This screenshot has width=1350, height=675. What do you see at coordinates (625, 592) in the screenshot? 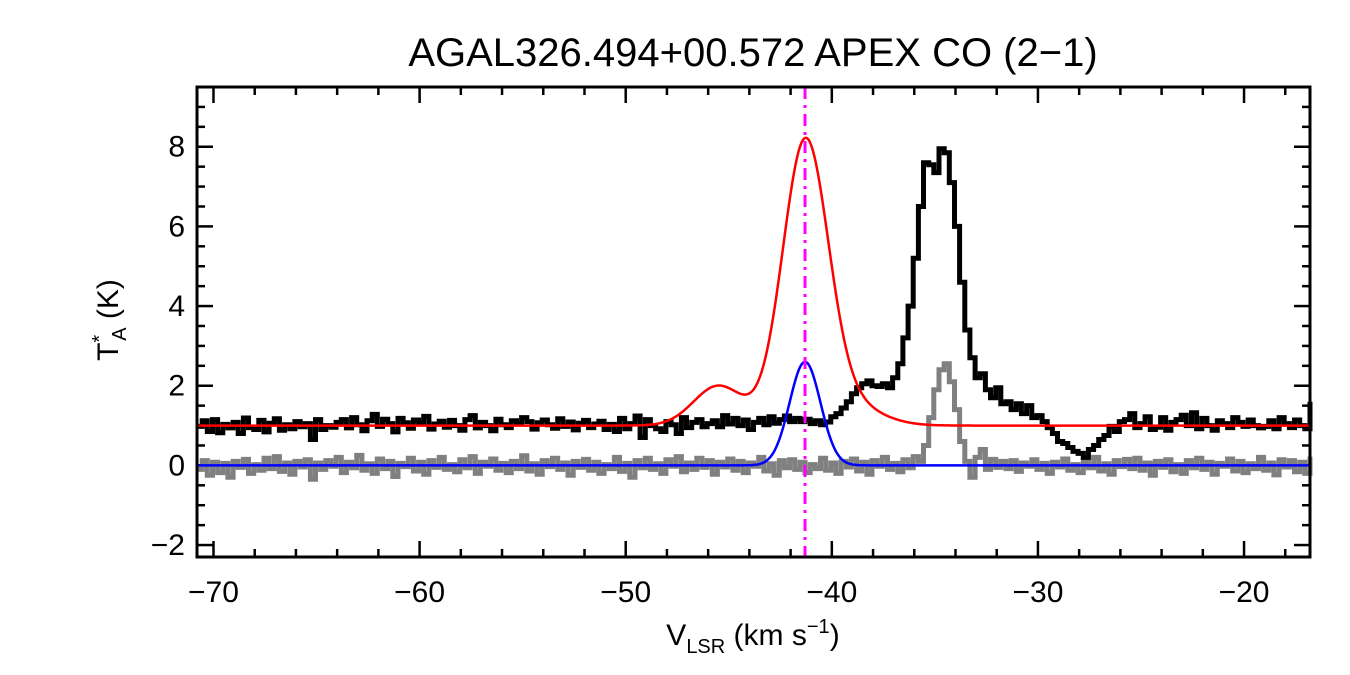
I see `x-tick-label: −50` at bounding box center [625, 592].